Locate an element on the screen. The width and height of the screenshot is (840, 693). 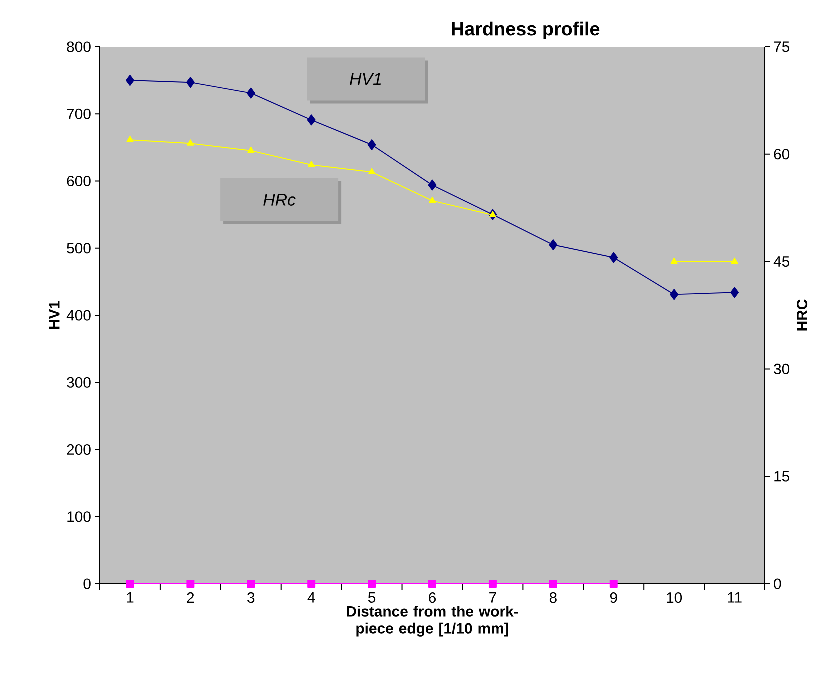
y-tick-label: 300 is located at coordinates (79, 382).